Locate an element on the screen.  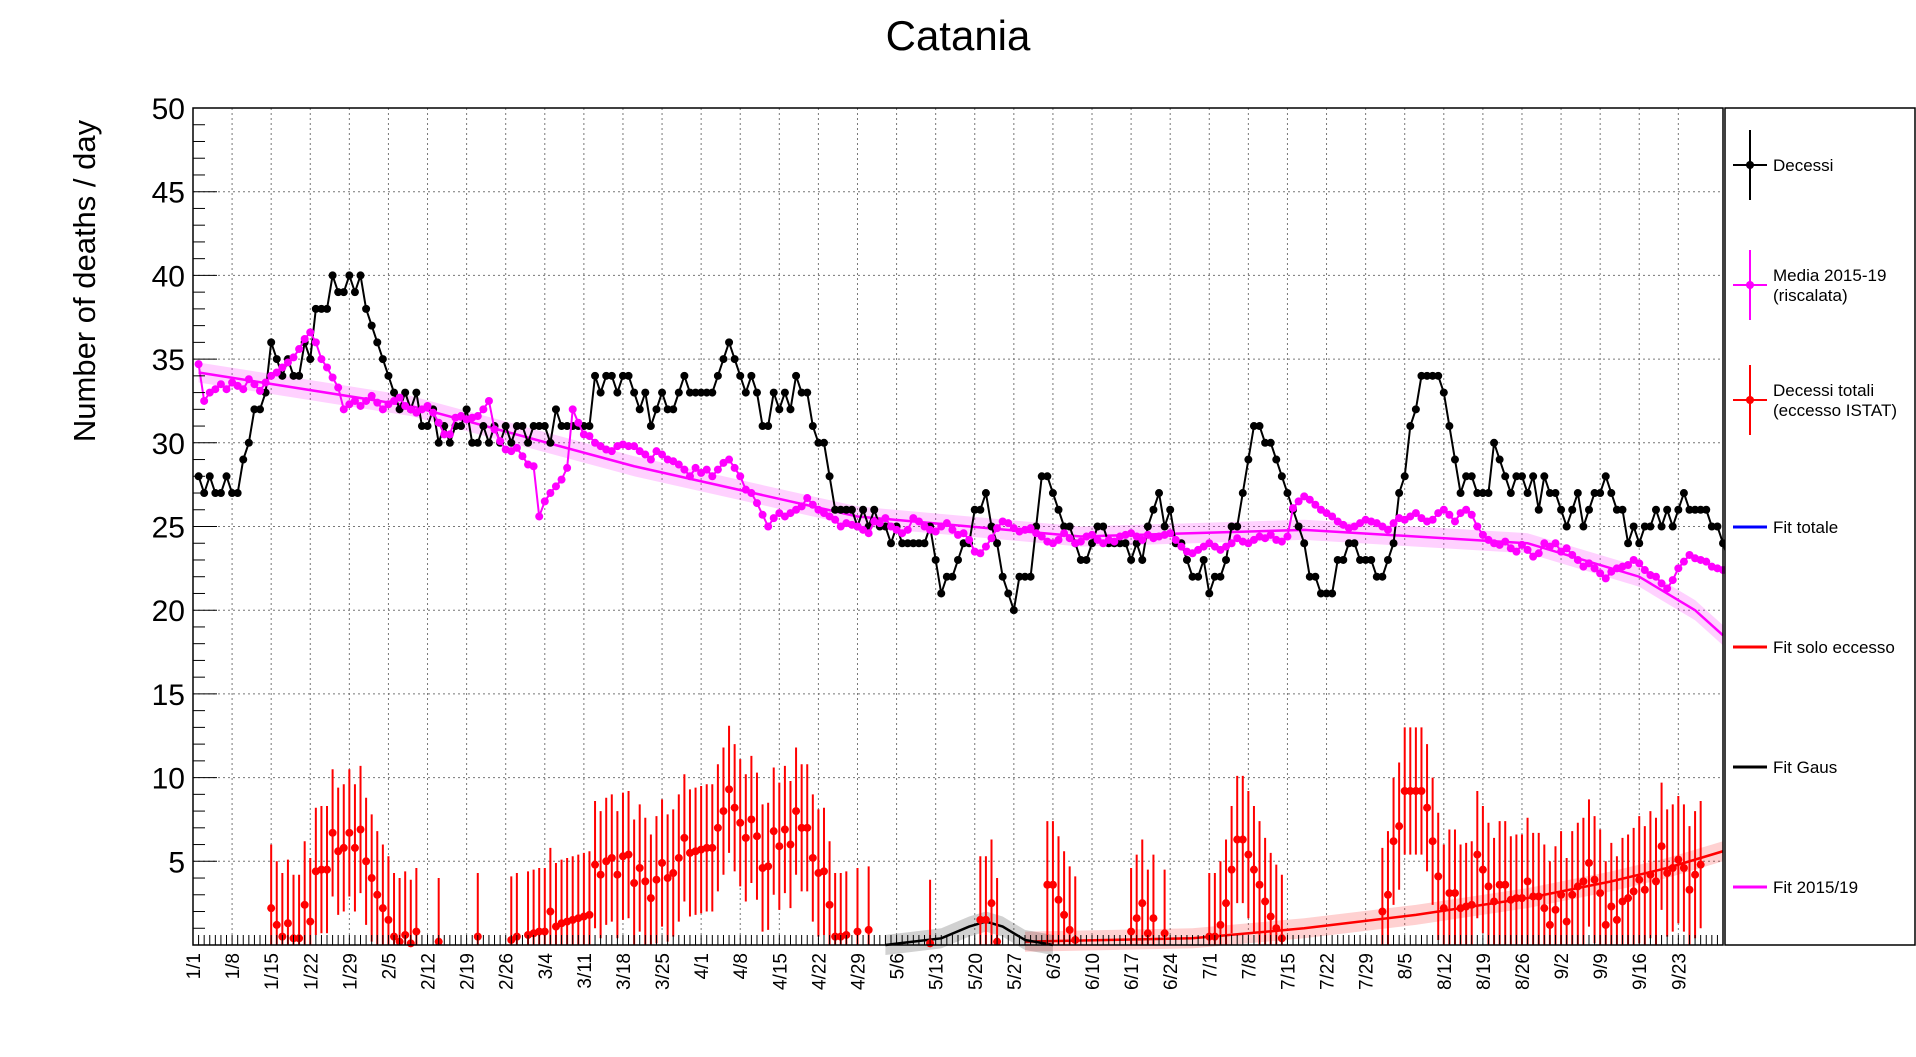
legend-label: Decessi is located at coordinates (1803, 165).